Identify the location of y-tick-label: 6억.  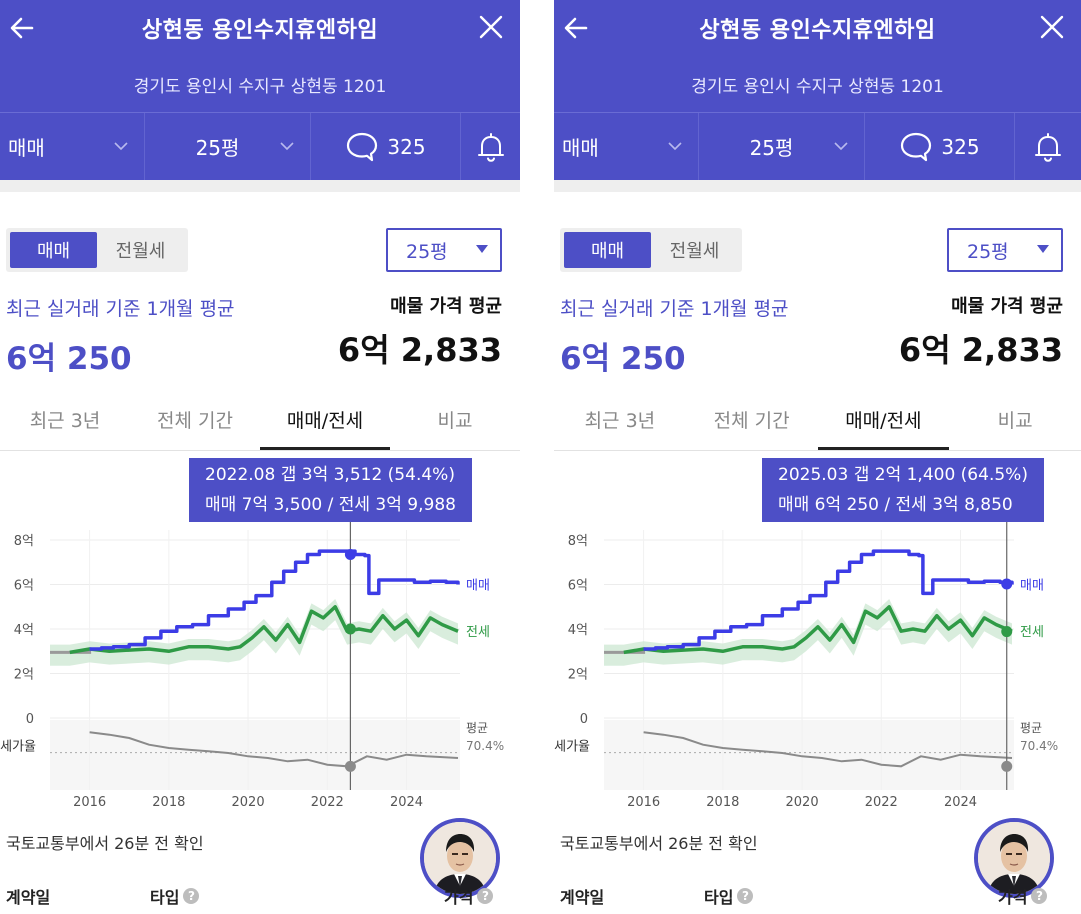
(24, 586).